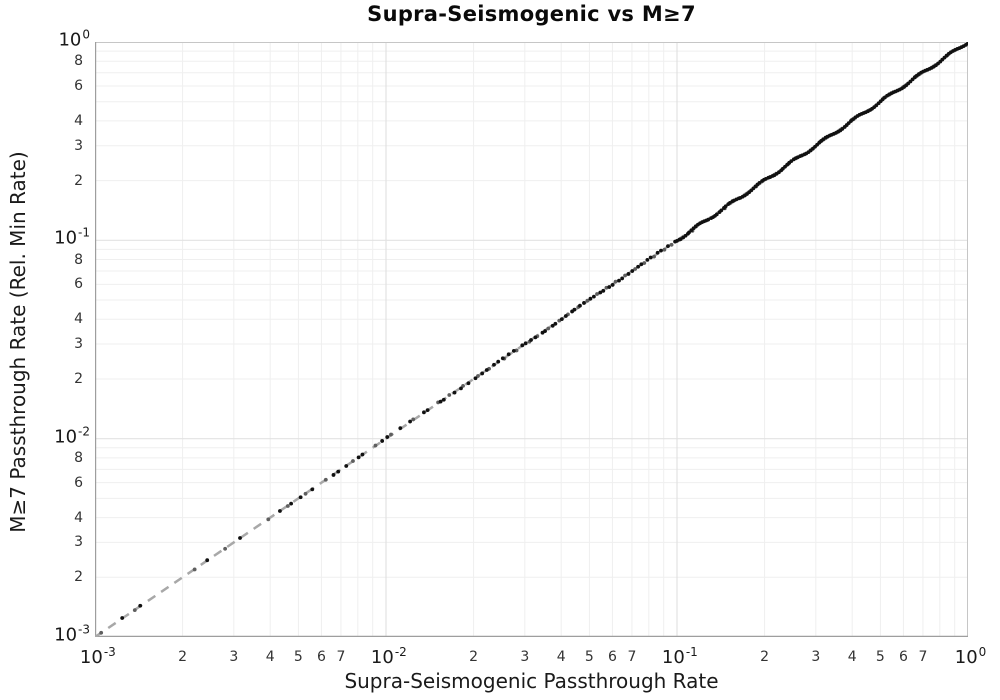 This screenshot has height=700, width=1000. What do you see at coordinates (78, 457) in the screenshot?
I see `tick-label: 8` at bounding box center [78, 457].